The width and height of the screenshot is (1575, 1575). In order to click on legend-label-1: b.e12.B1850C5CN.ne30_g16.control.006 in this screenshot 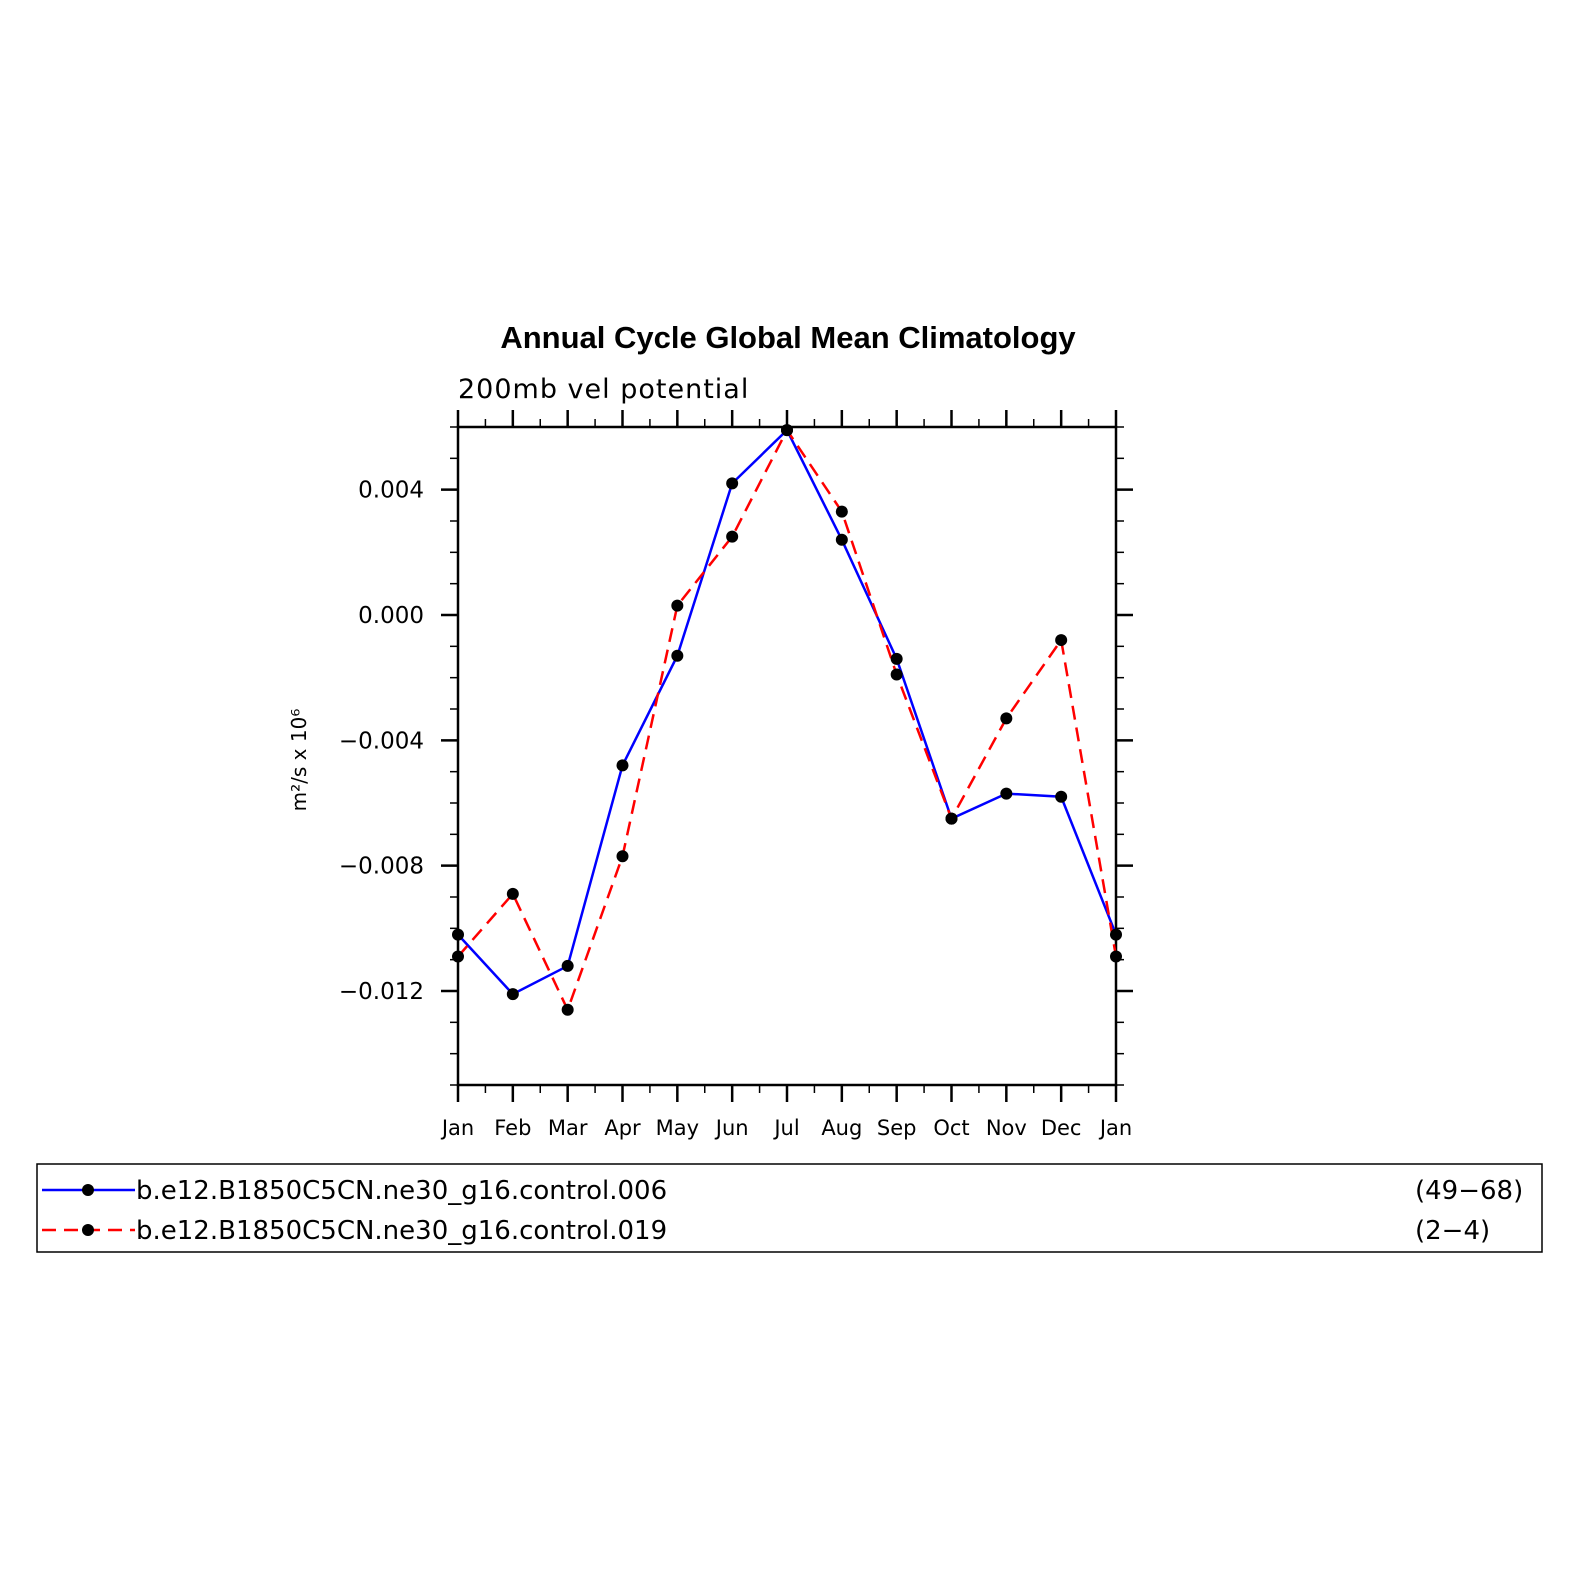, I will do `click(401, 1191)`.